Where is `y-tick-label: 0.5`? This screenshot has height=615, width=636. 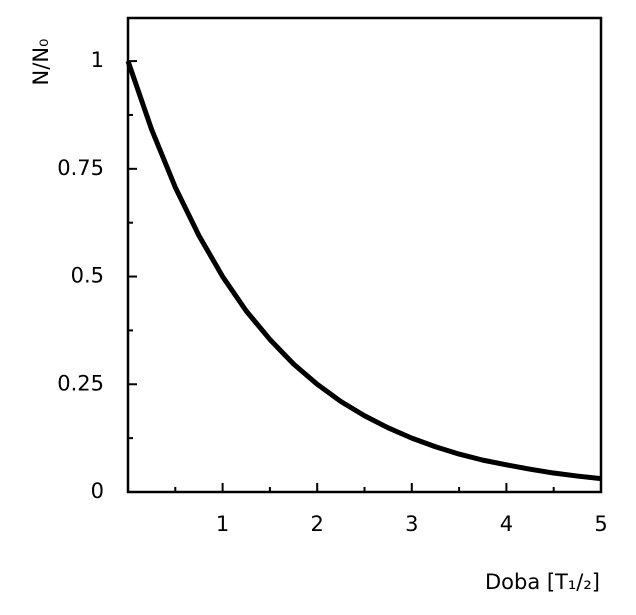
y-tick-label: 0.5 is located at coordinates (87, 276).